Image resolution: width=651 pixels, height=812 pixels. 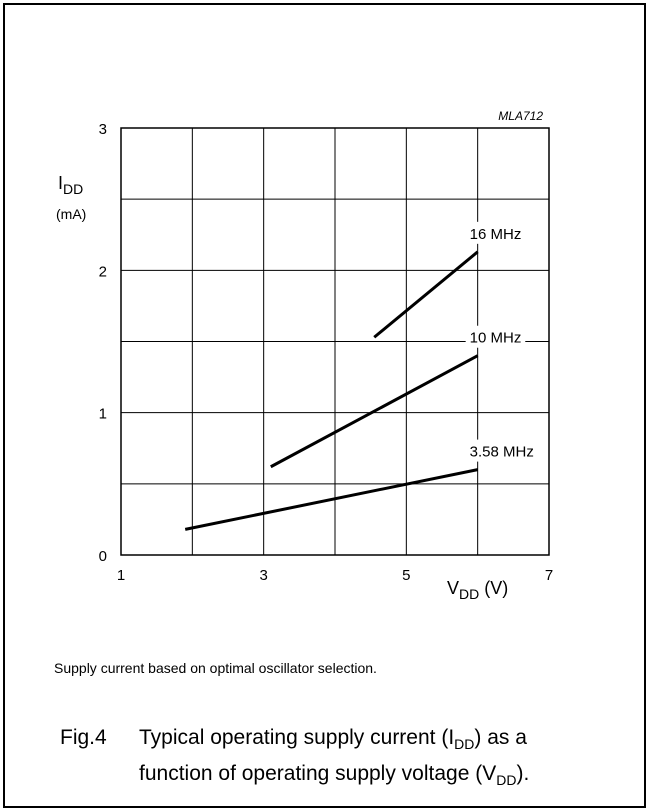 What do you see at coordinates (103, 556) in the screenshot?
I see `y-tick-label: 0` at bounding box center [103, 556].